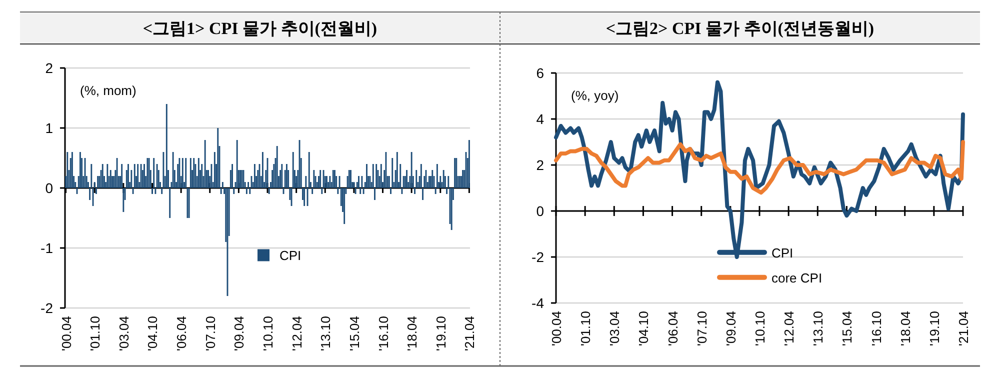  What do you see at coordinates (740, 28) in the screenshot?
I see `chart-title: <그림2> CPI 물가 추이(전년동월비)` at bounding box center [740, 28].